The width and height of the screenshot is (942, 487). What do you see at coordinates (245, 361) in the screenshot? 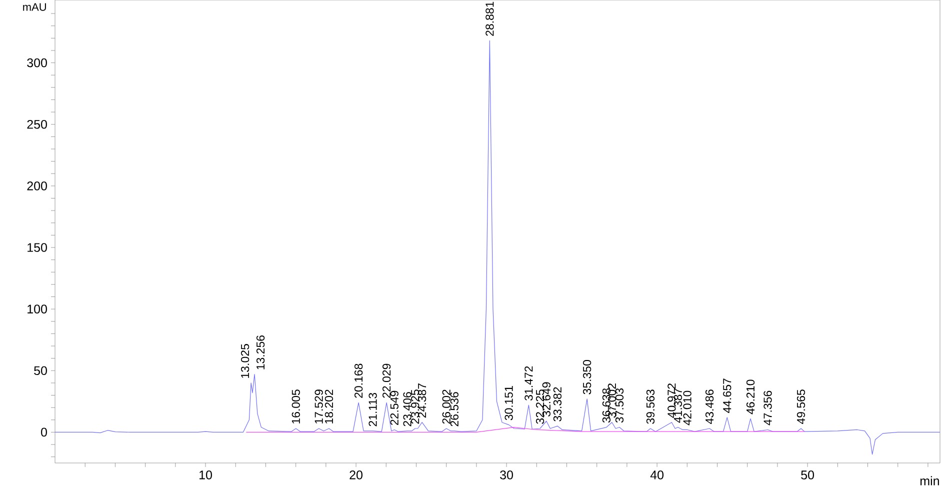
I see `annotation: 13.025` at bounding box center [245, 361].